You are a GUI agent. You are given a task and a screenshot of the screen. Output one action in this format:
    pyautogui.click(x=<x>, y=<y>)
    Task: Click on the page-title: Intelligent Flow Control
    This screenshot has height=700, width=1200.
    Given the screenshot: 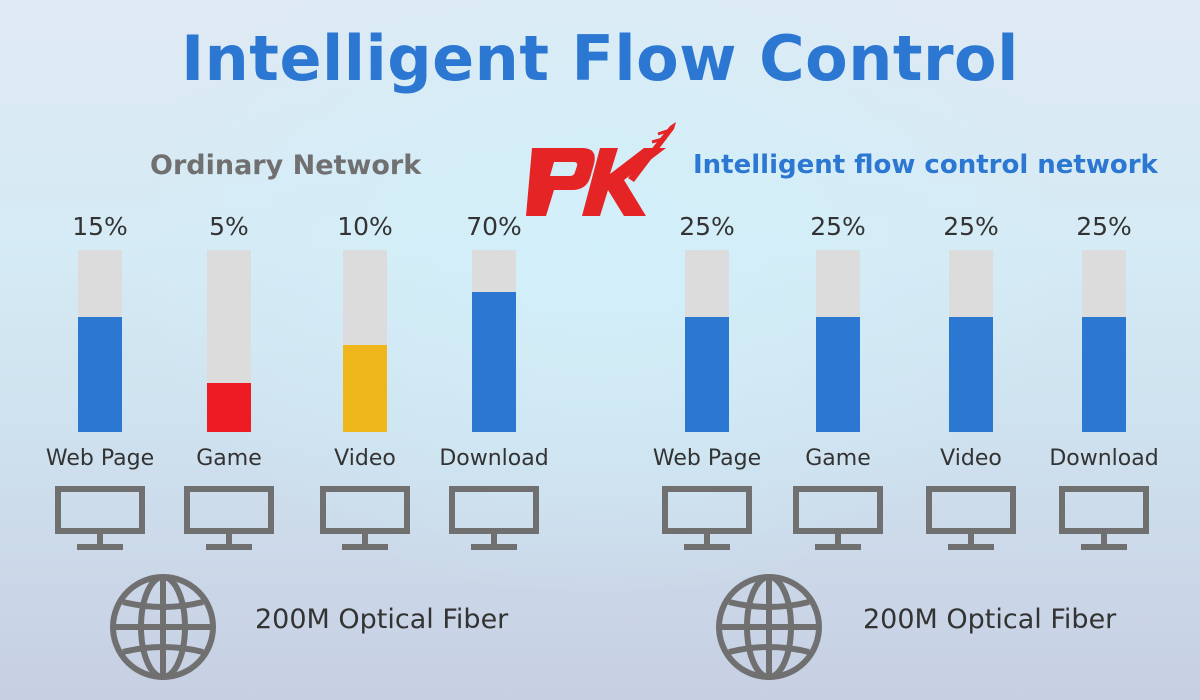 What is the action you would take?
    pyautogui.click(x=600, y=58)
    